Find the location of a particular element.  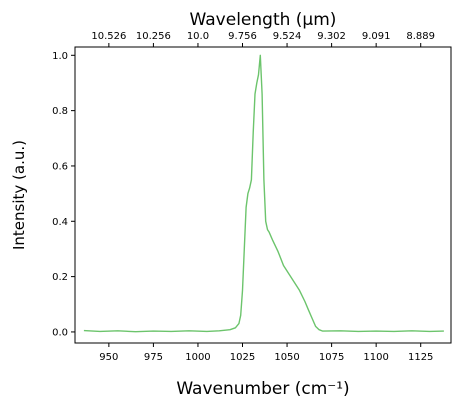

x-tick-label: 950 is located at coordinates (108, 357).